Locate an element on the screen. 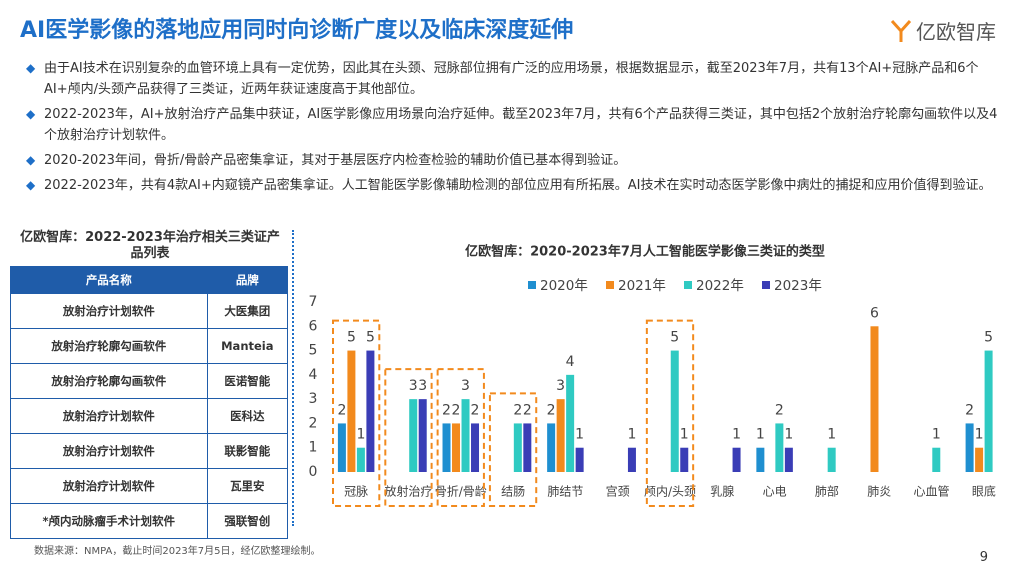  x-tick-label: 乳腺 is located at coordinates (722, 492).